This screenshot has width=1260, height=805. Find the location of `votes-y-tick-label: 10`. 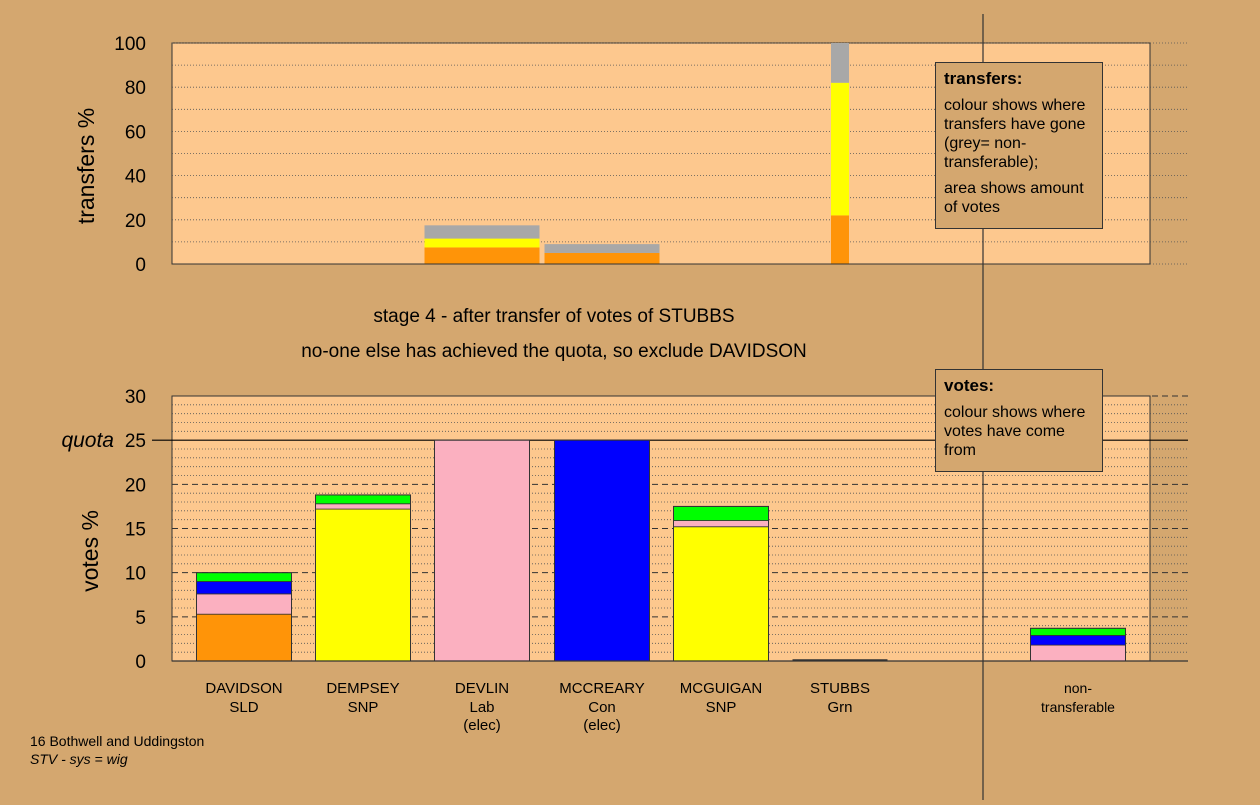

votes-y-tick-label: 10 is located at coordinates (135, 574).